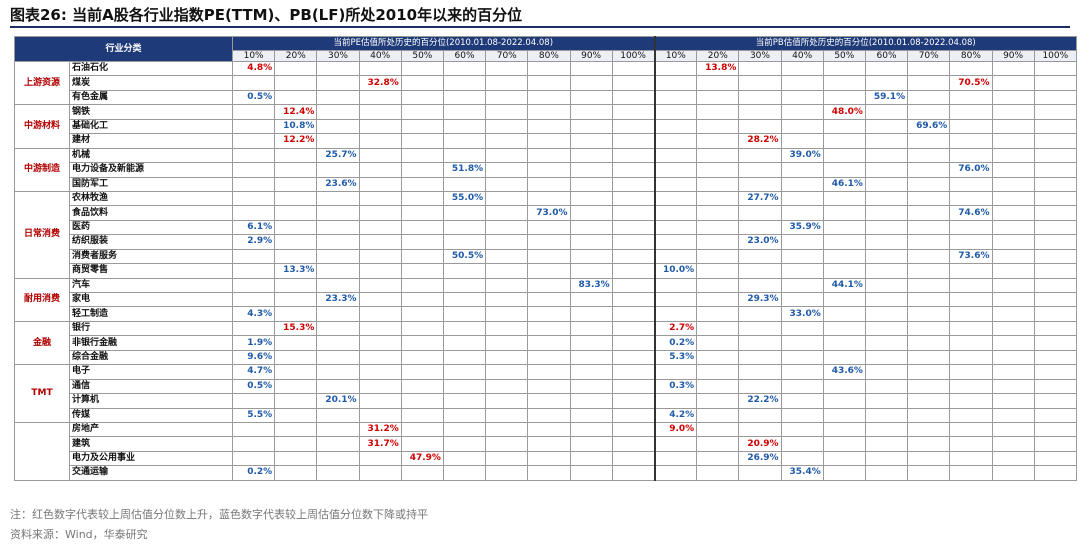 The image size is (1080, 546). Describe the element at coordinates (380, 56) in the screenshot. I see `pe-percentile-header: 40%` at that location.